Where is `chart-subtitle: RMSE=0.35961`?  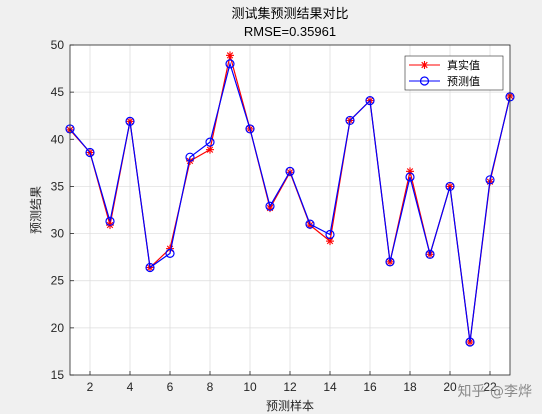
chart-subtitle: RMSE=0.35961 is located at coordinates (290, 31).